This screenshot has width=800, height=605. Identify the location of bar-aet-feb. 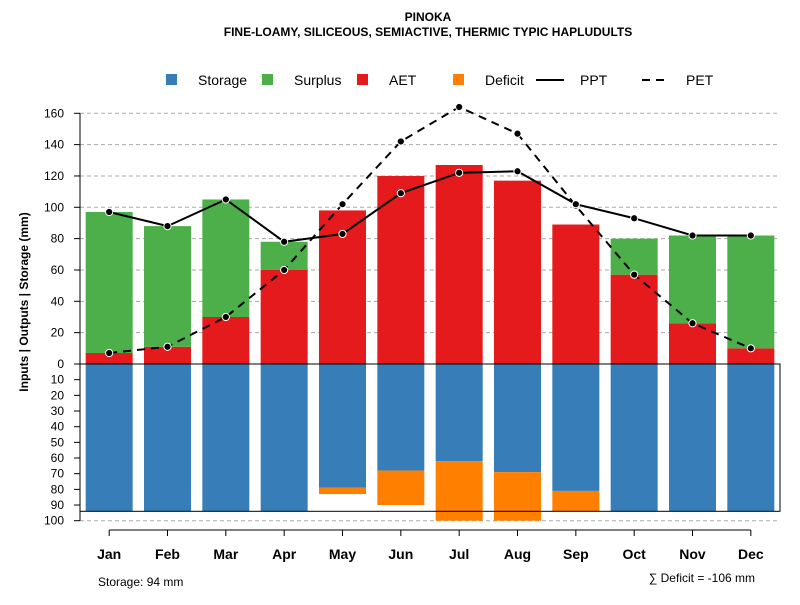
(167, 355).